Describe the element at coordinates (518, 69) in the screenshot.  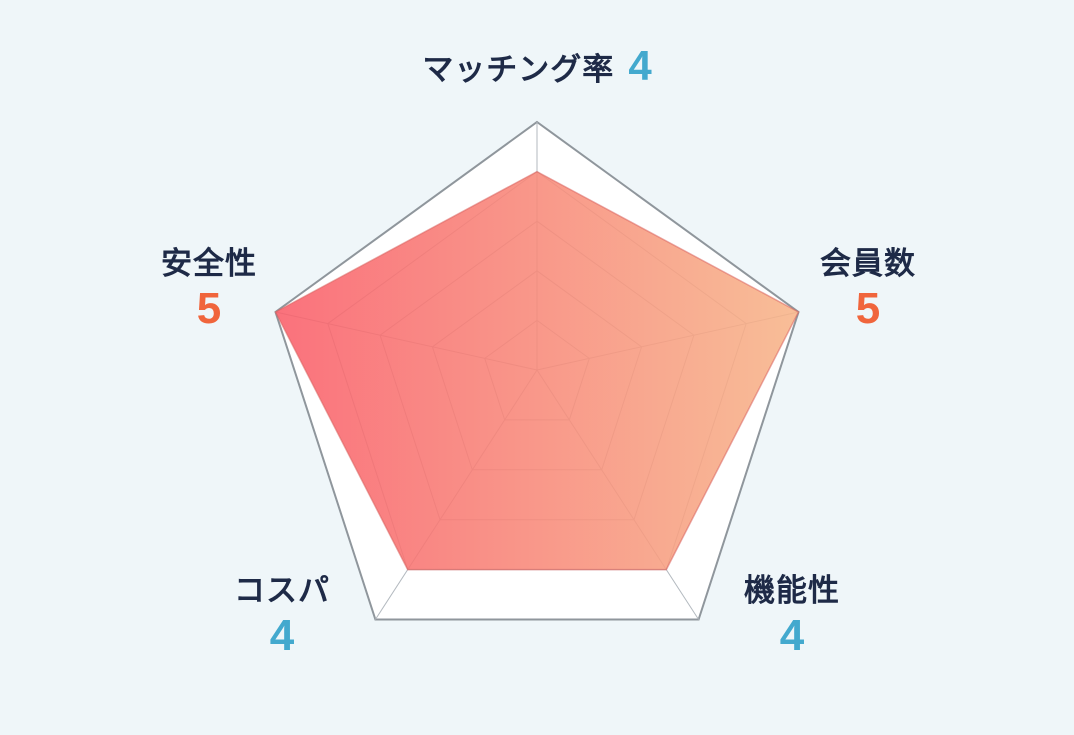
I see `axis-label-matching-rate: マッチング率` at that location.